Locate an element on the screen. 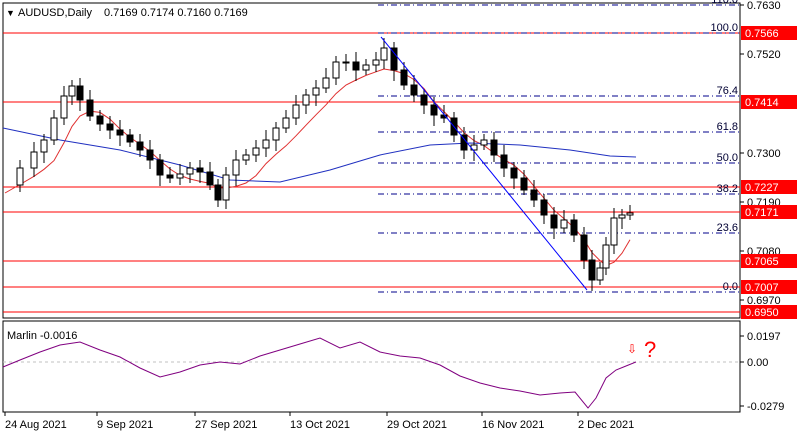  fib-level-label: 76.4 is located at coordinates (727, 91).